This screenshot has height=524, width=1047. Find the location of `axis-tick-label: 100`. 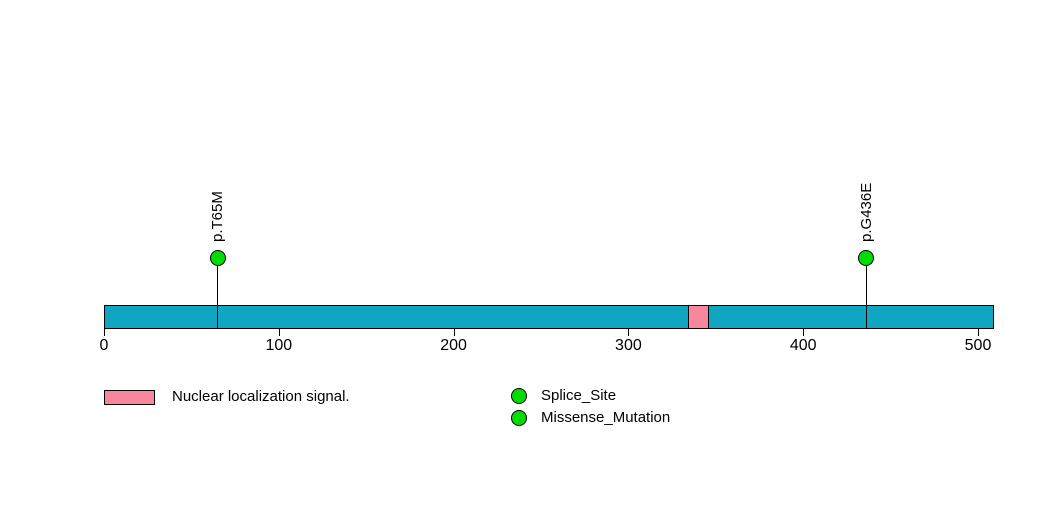

axis-tick-label: 100 is located at coordinates (279, 345).